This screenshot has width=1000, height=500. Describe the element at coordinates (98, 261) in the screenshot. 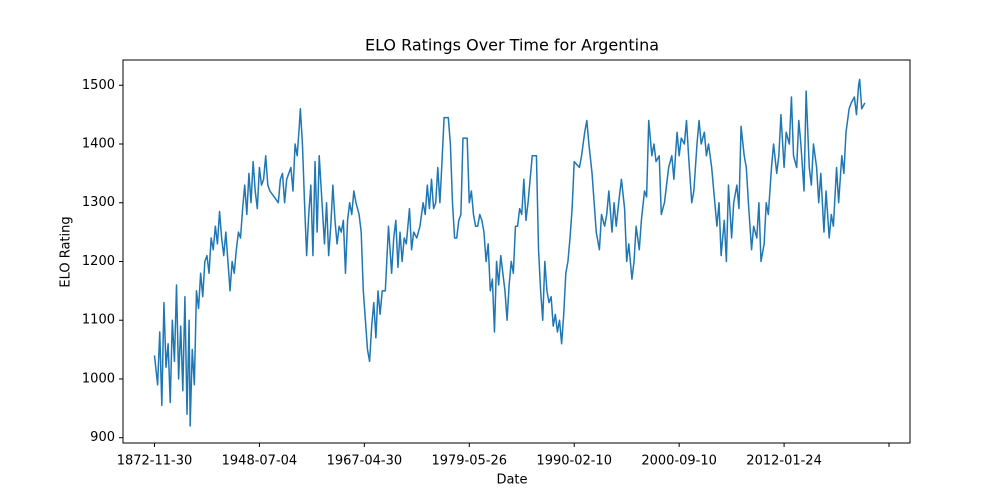

I see `y-tick-label: 1200` at that location.